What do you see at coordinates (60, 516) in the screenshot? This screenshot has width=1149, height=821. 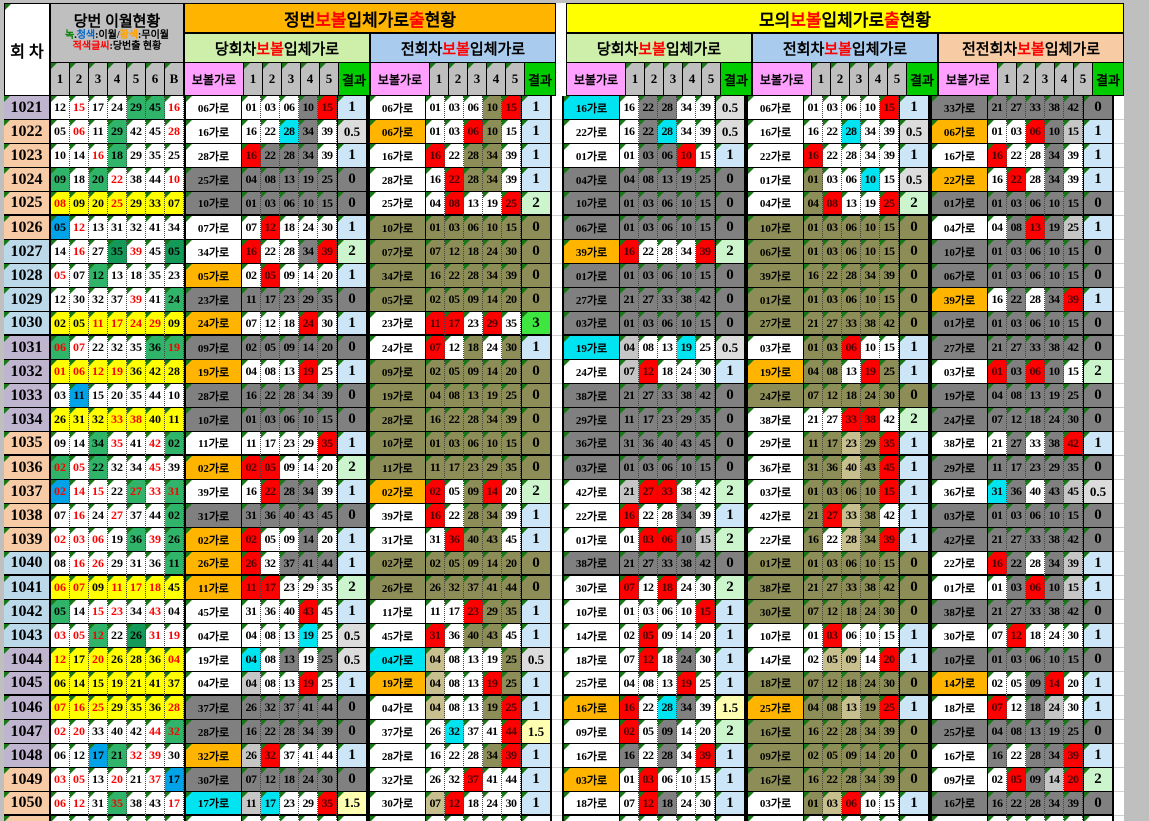 I see `dang-number-cell: 07` at bounding box center [60, 516].